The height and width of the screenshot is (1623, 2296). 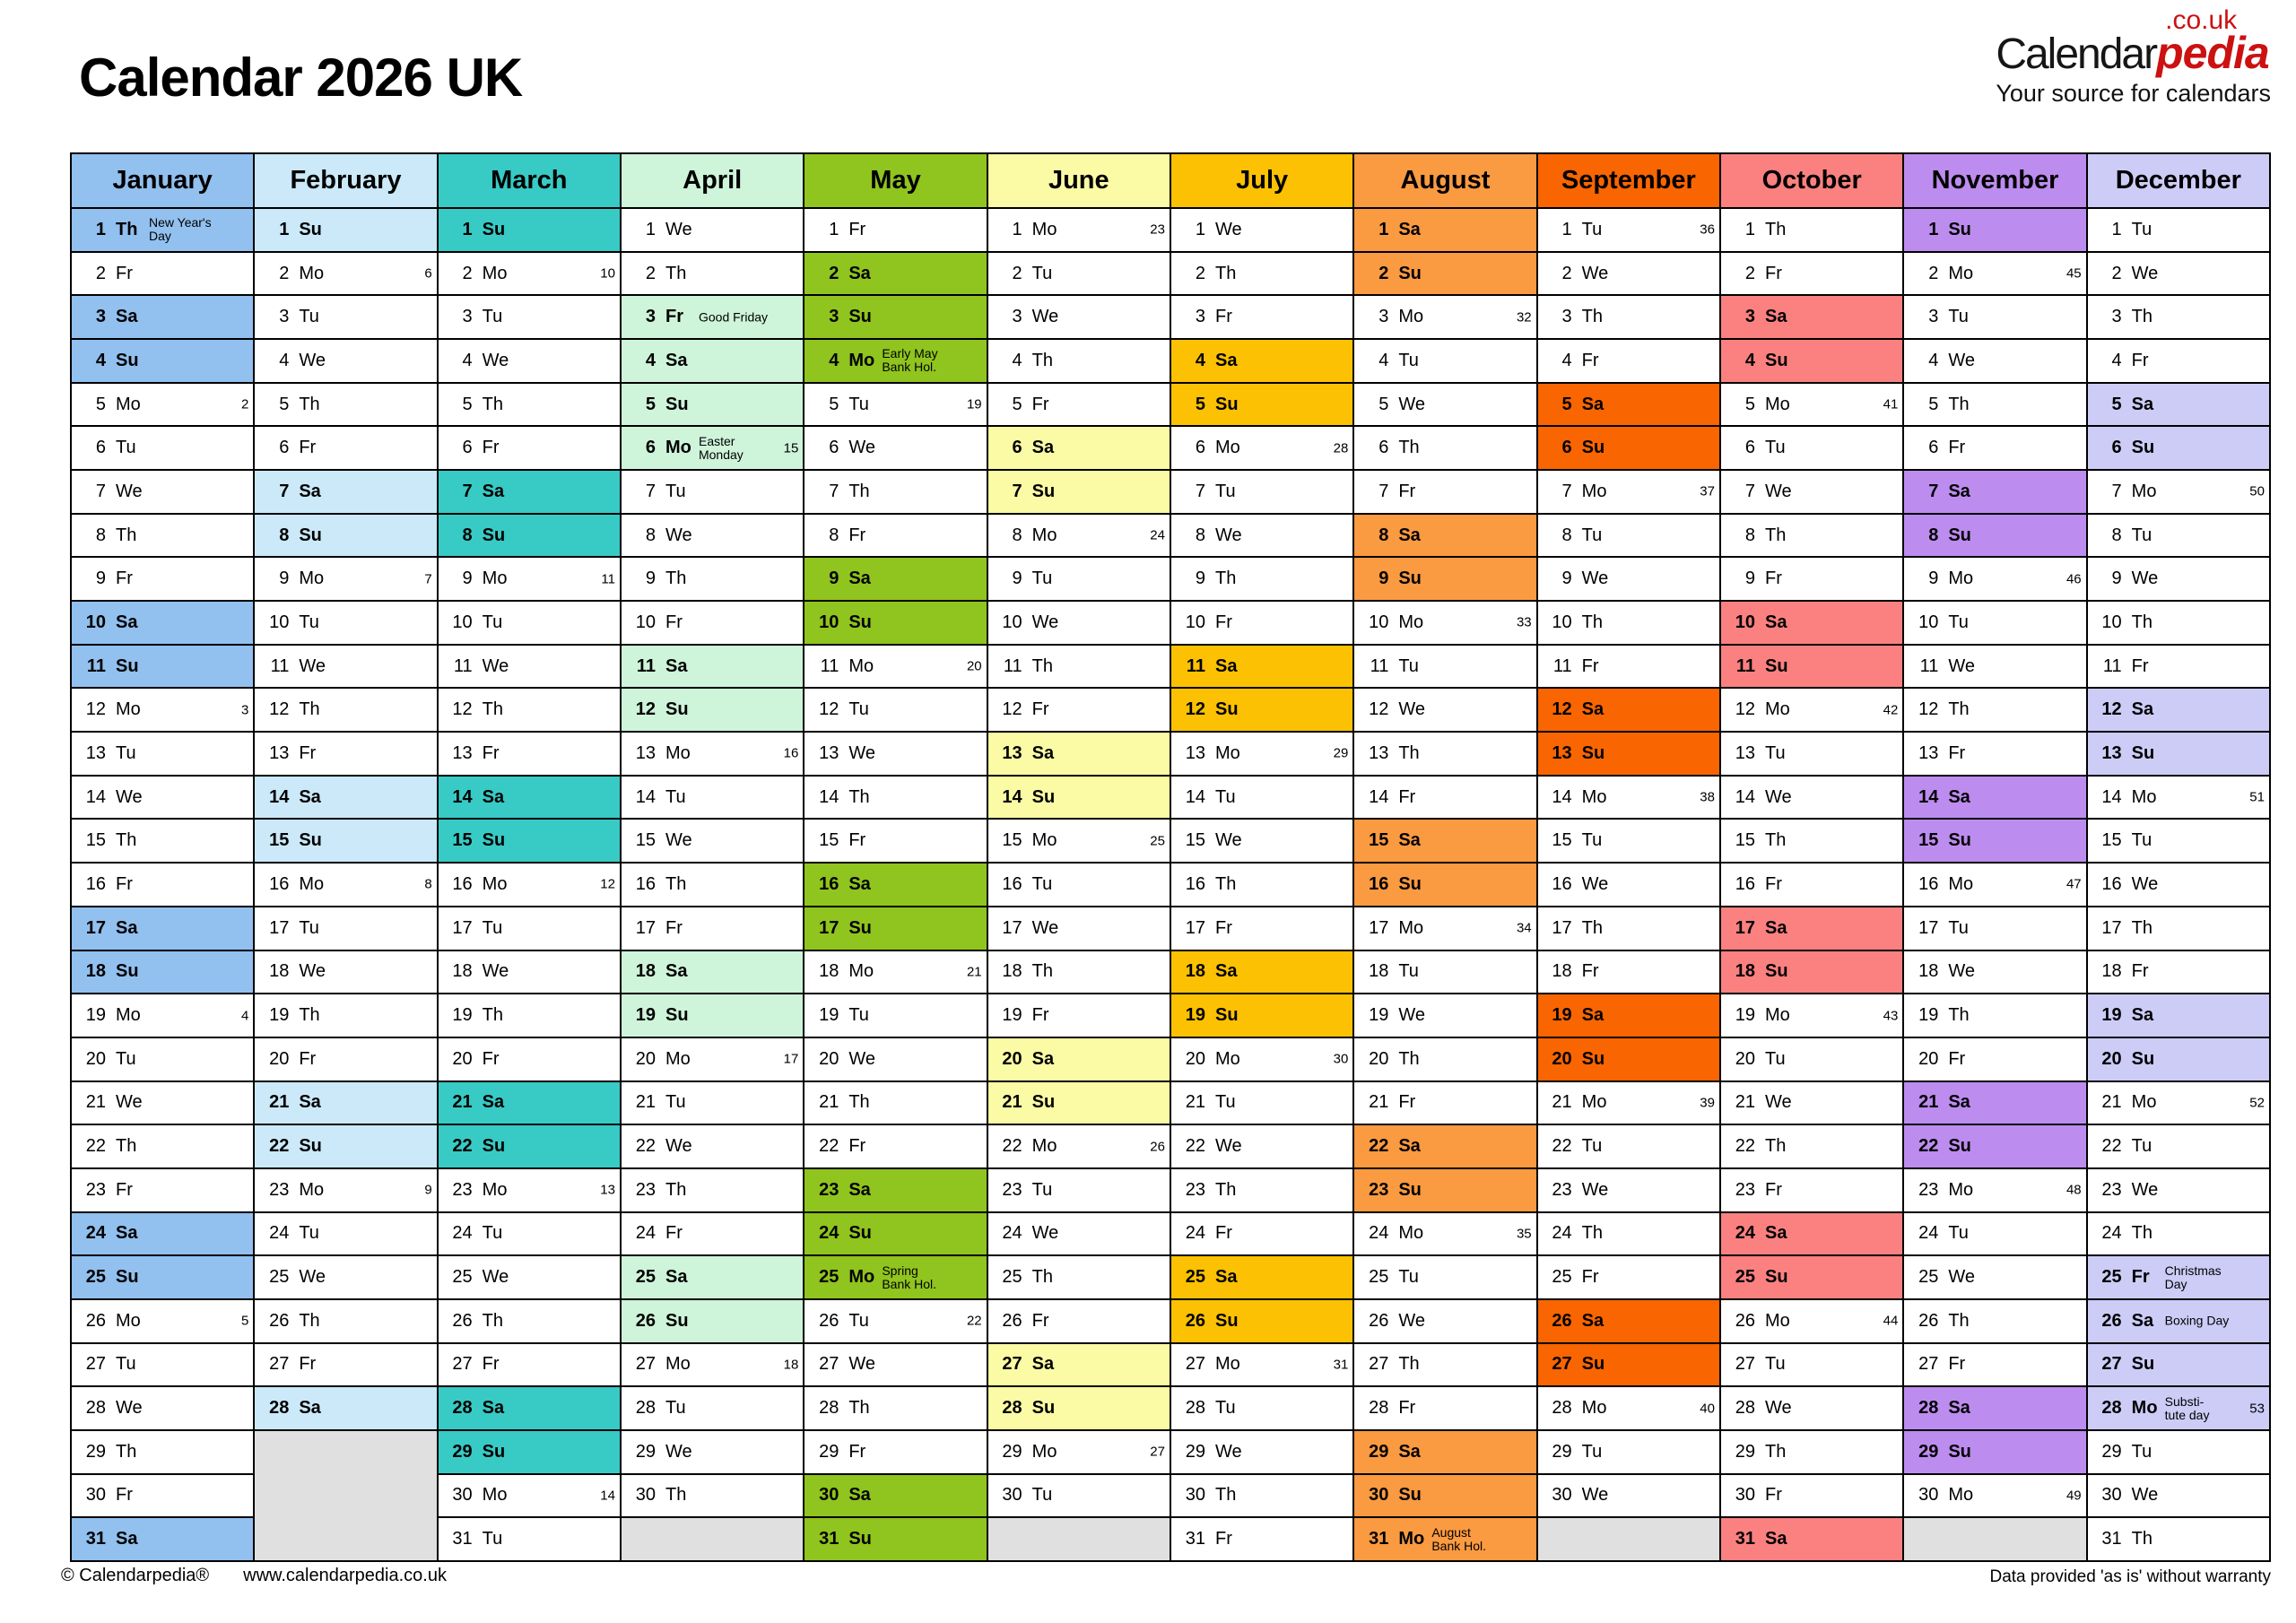 What do you see at coordinates (834, 578) in the screenshot?
I see `day-number: 9` at bounding box center [834, 578].